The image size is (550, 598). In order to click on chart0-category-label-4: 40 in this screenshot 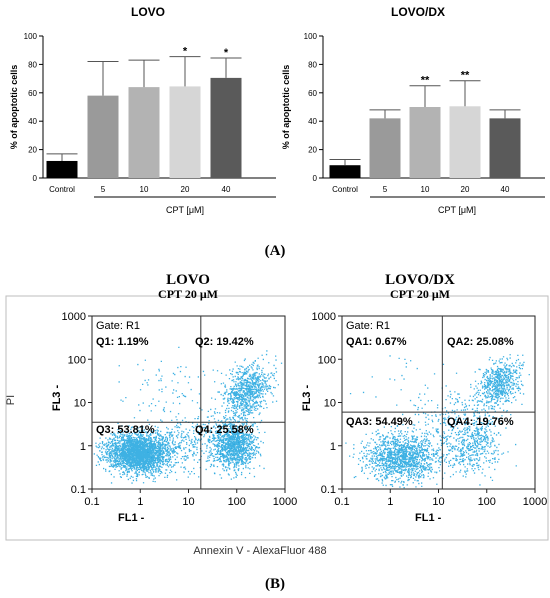, I will do `click(226, 189)`.